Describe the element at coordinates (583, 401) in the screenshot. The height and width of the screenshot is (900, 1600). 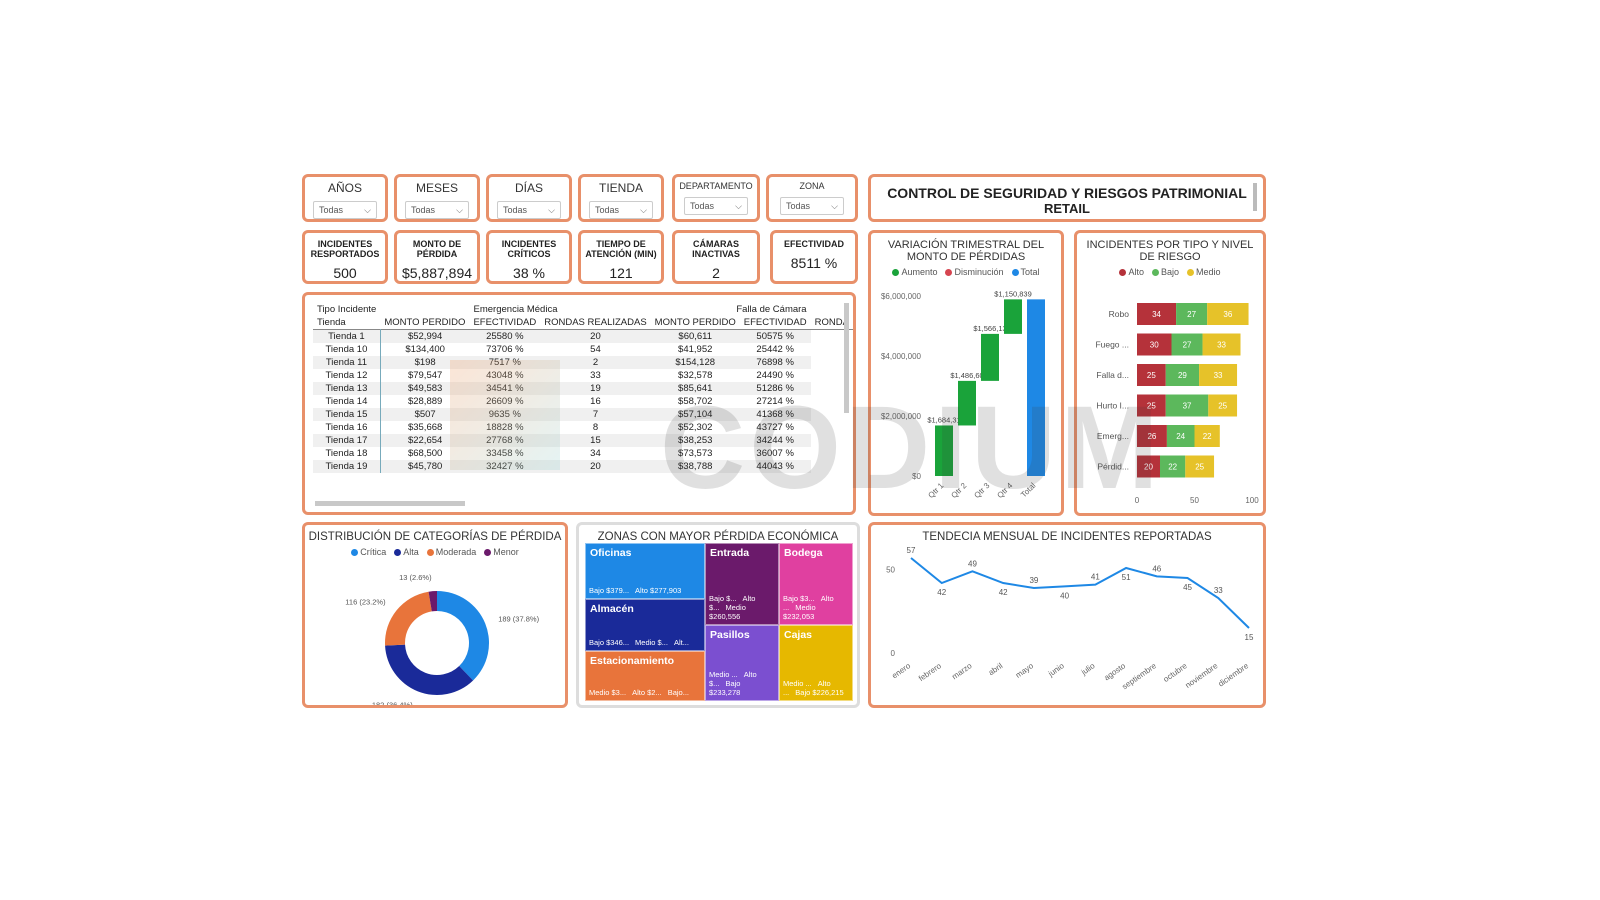
I see `table-row: Tienda 14 $28,889 26609 % 16 $58,702 27214 %` at that location.